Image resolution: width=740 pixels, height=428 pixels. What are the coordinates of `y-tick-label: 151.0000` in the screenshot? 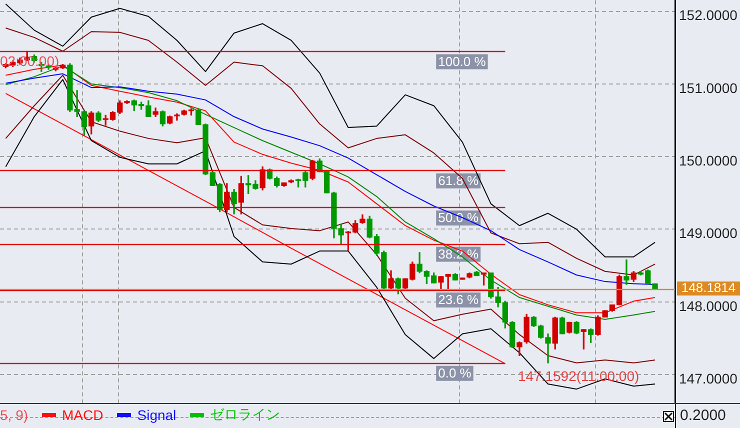 It's located at (708, 88).